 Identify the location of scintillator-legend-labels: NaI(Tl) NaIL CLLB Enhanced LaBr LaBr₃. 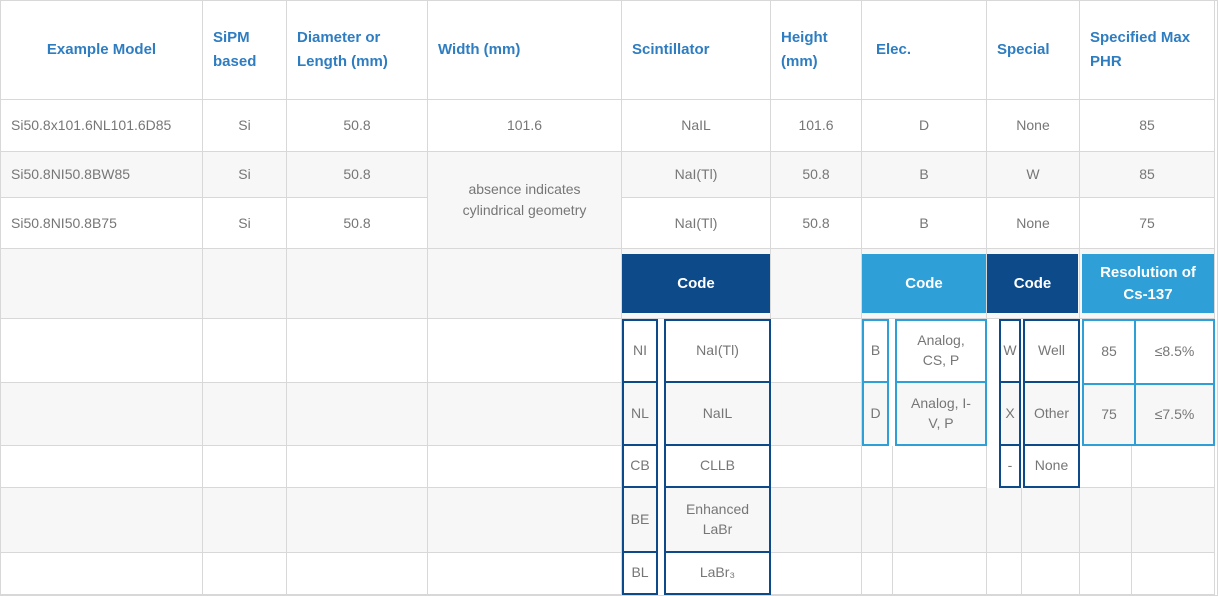
(717, 457).